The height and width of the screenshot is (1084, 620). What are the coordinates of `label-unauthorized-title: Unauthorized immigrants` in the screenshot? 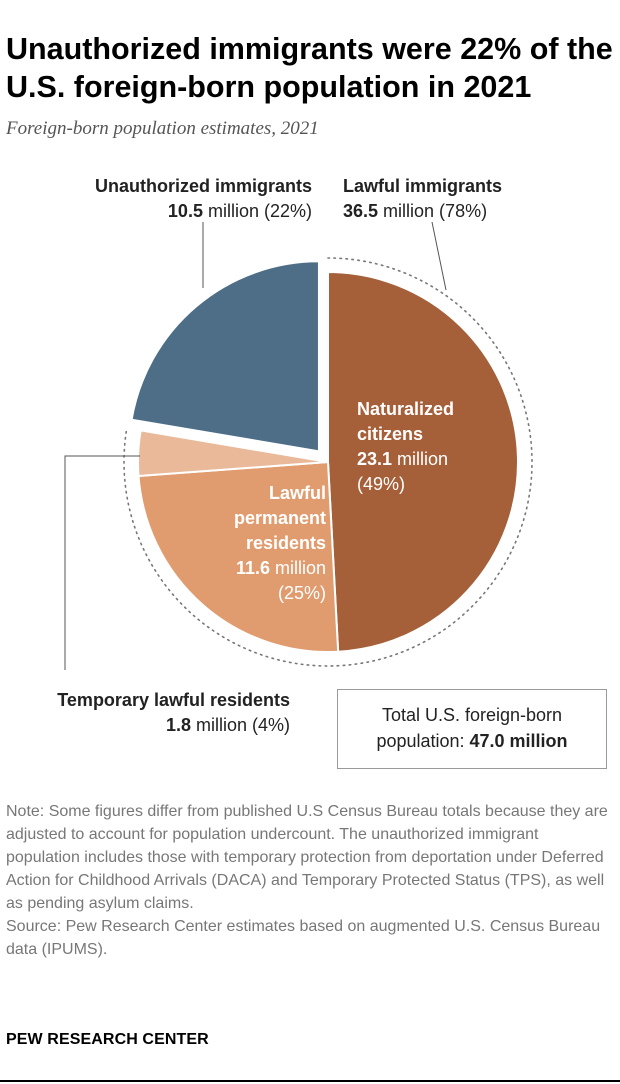 It's located at (203, 186).